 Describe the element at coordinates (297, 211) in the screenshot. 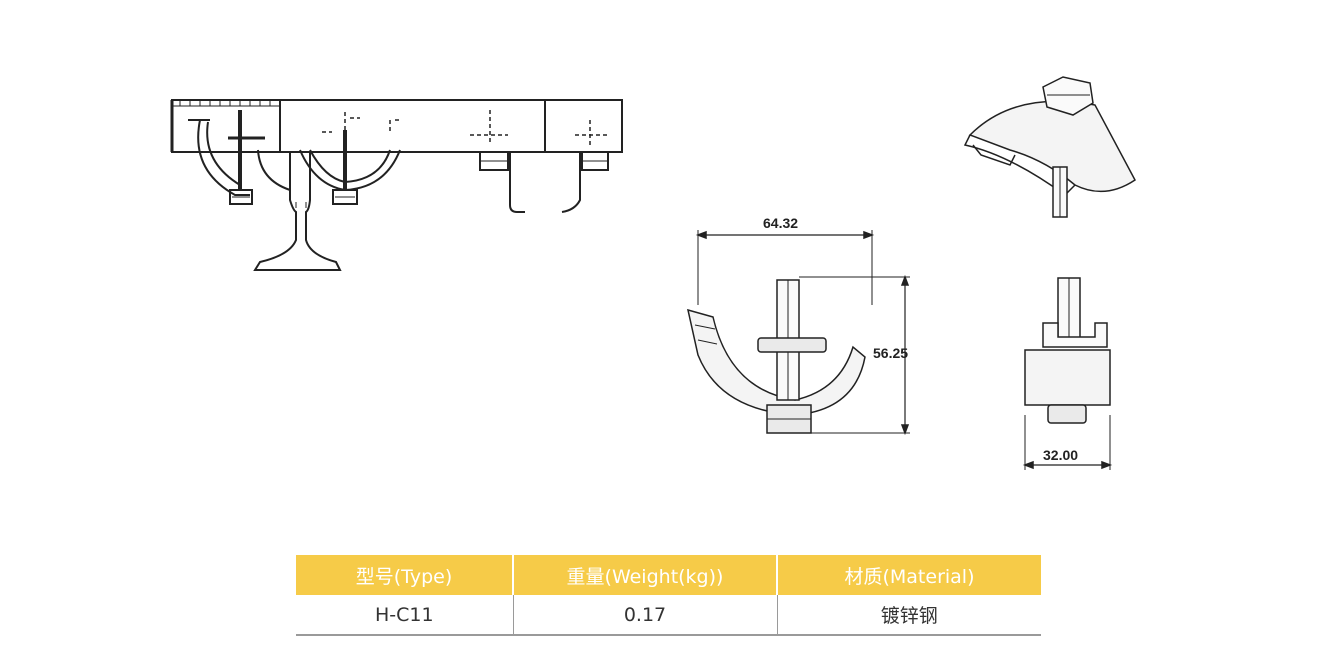

I see `rail` at that location.